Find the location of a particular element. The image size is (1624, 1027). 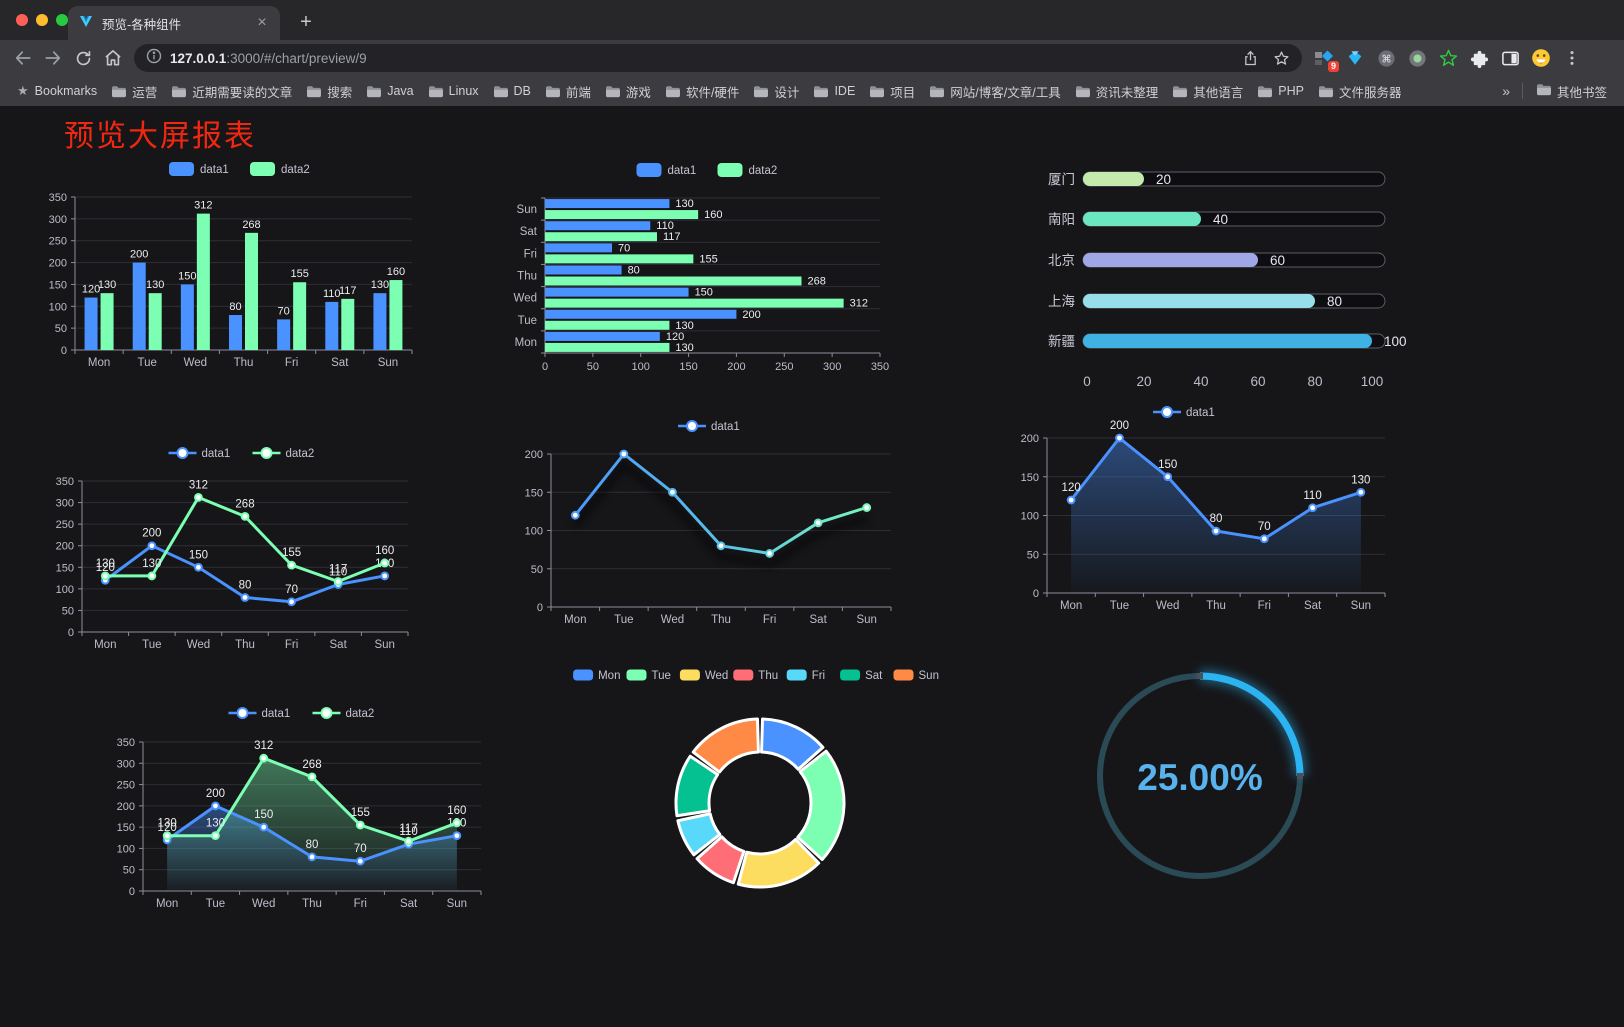

forward-icon is located at coordinates (53, 58).